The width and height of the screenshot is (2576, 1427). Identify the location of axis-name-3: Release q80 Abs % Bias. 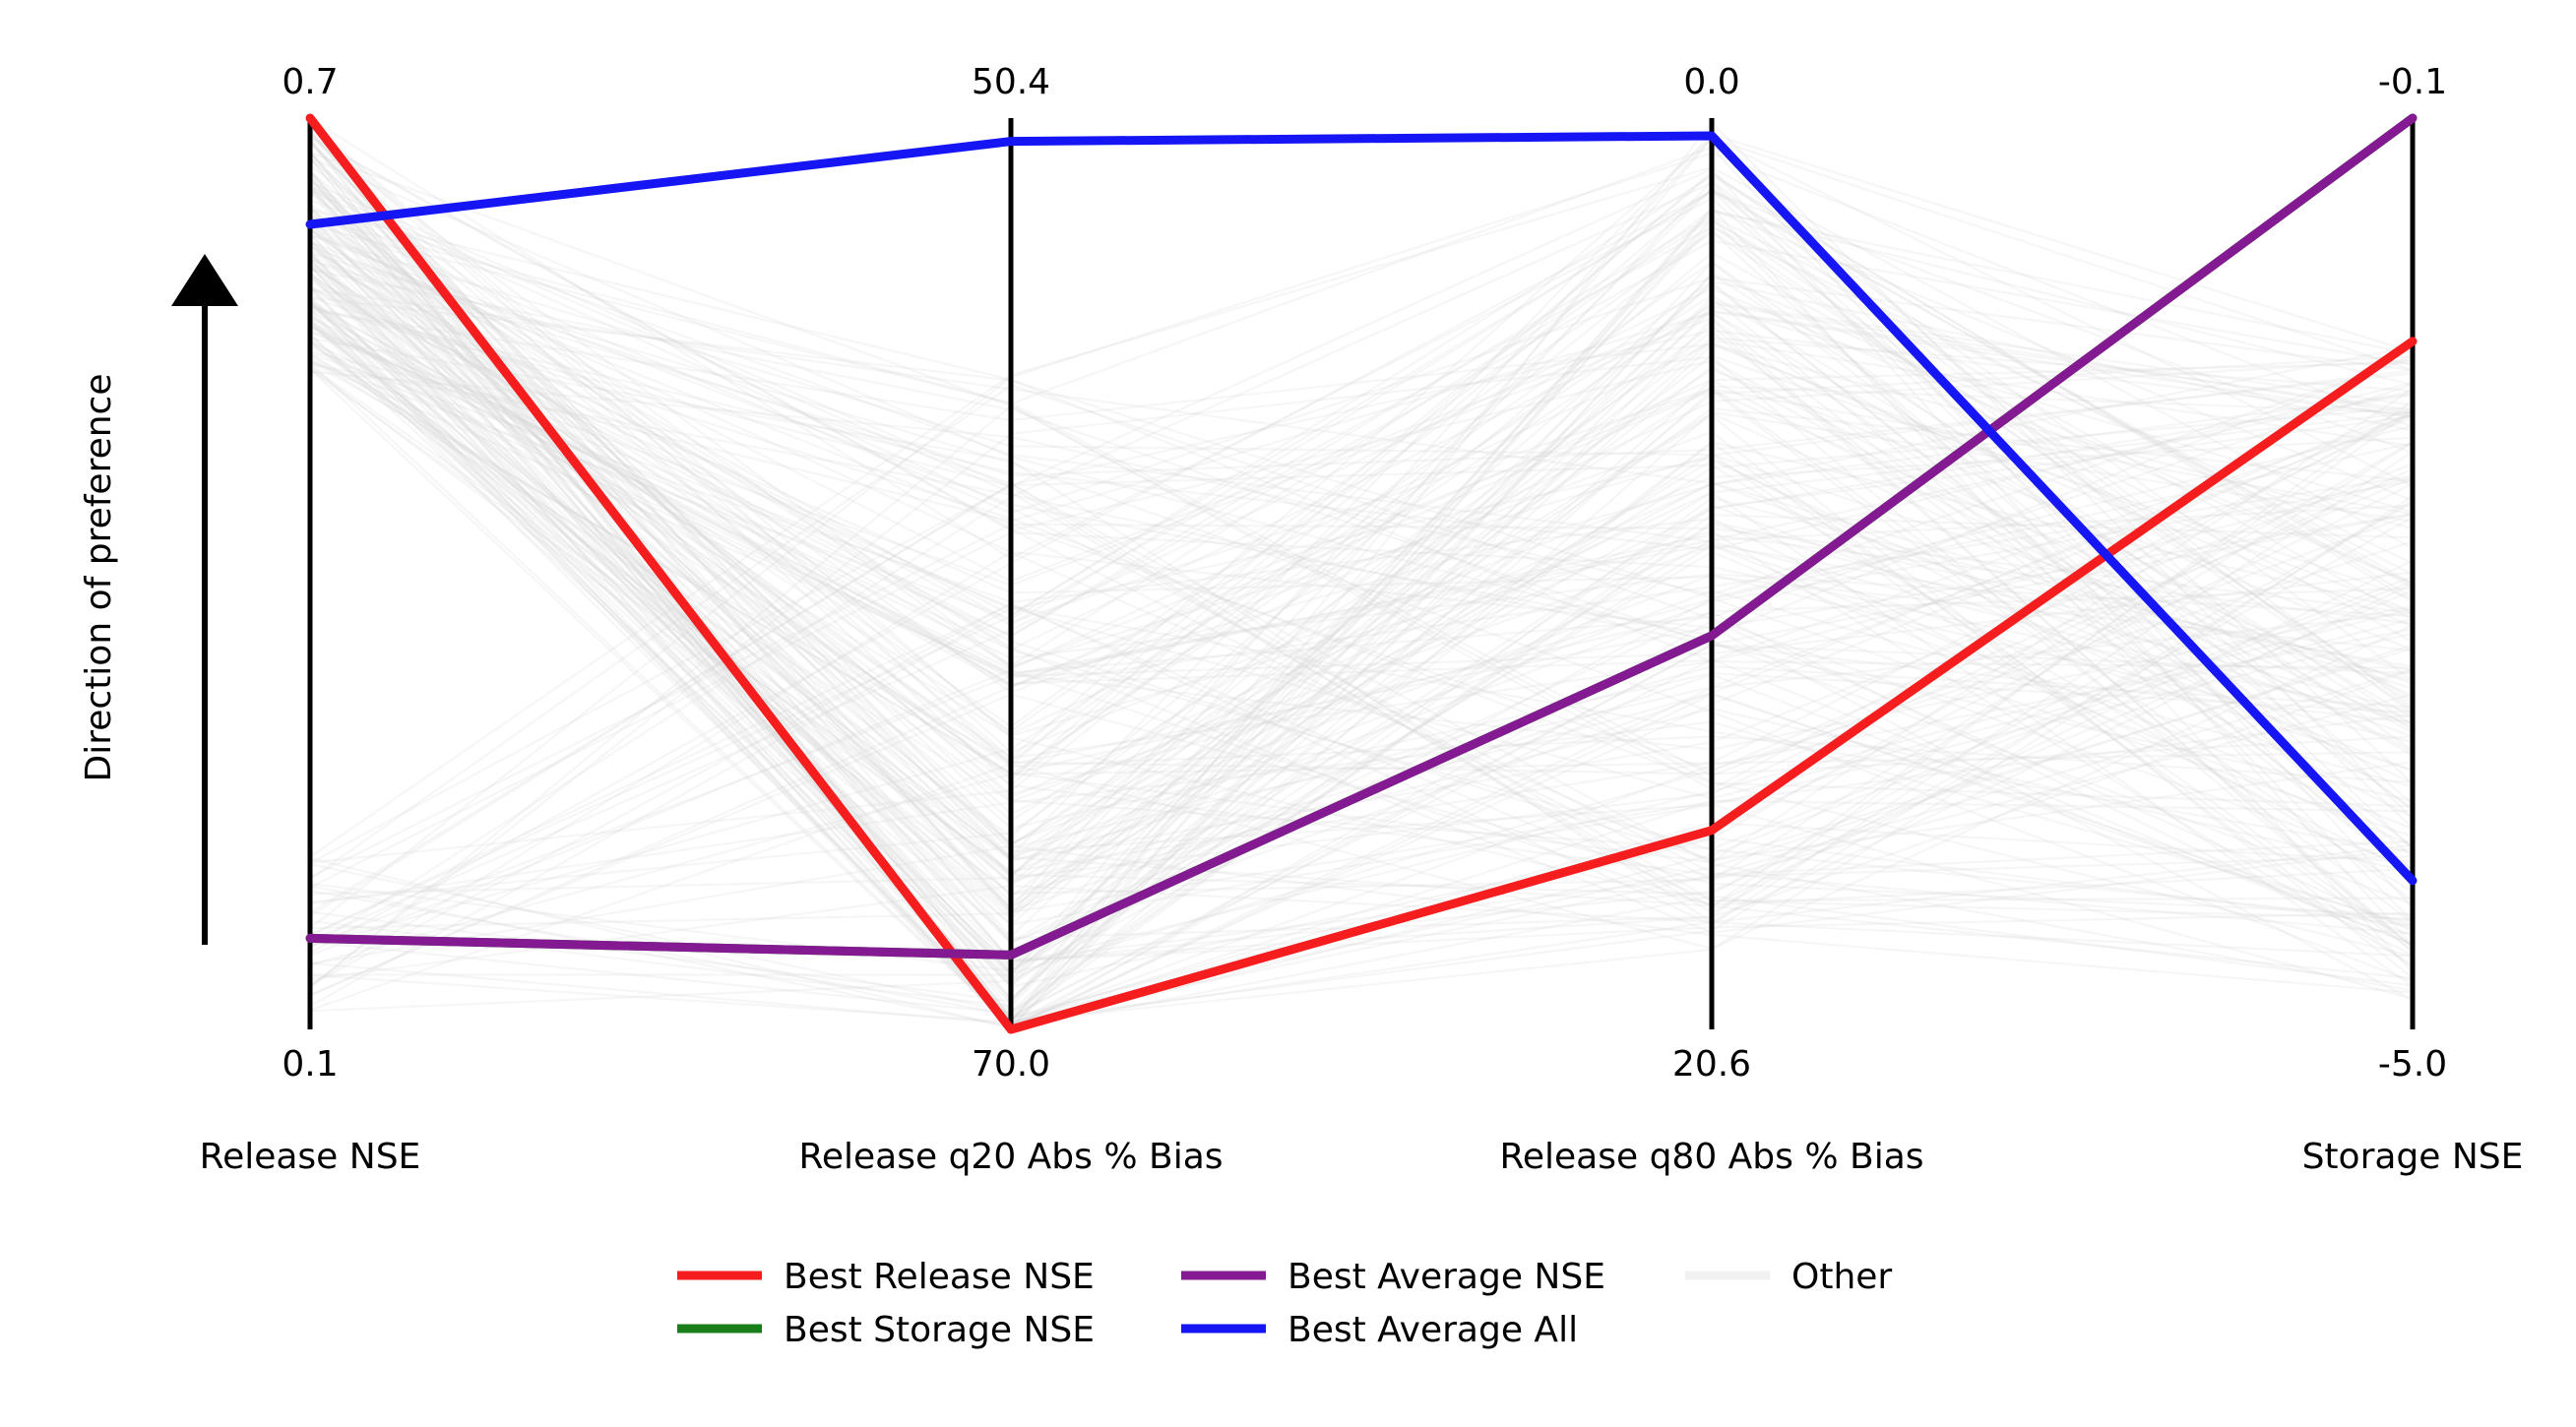
(1711, 1157).